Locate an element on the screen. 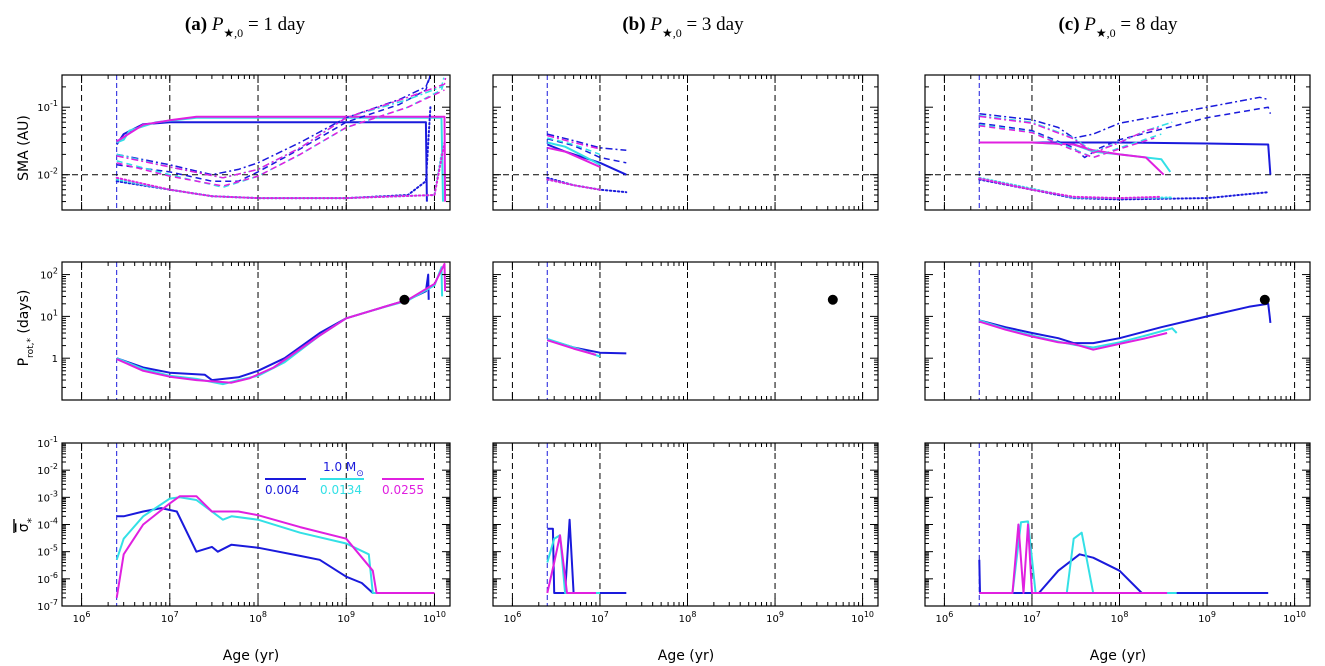 Image resolution: width=1325 pixels, height=666 pixels. y-tick-label: 10⁻³ is located at coordinates (47, 496).